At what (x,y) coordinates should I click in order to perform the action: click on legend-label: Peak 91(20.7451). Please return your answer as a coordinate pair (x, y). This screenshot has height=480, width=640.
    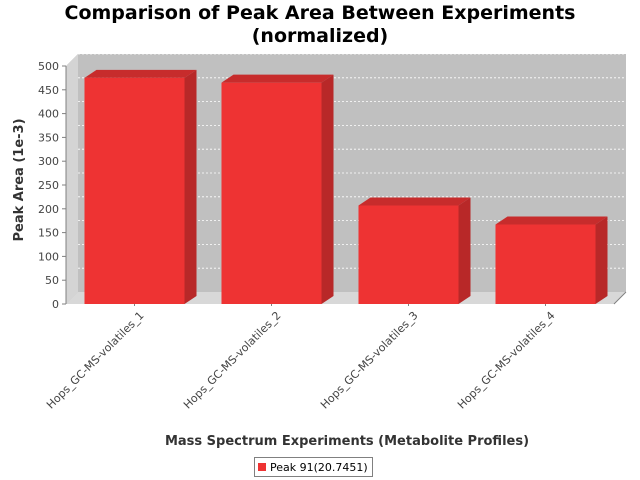
    Looking at the image, I should click on (319, 467).